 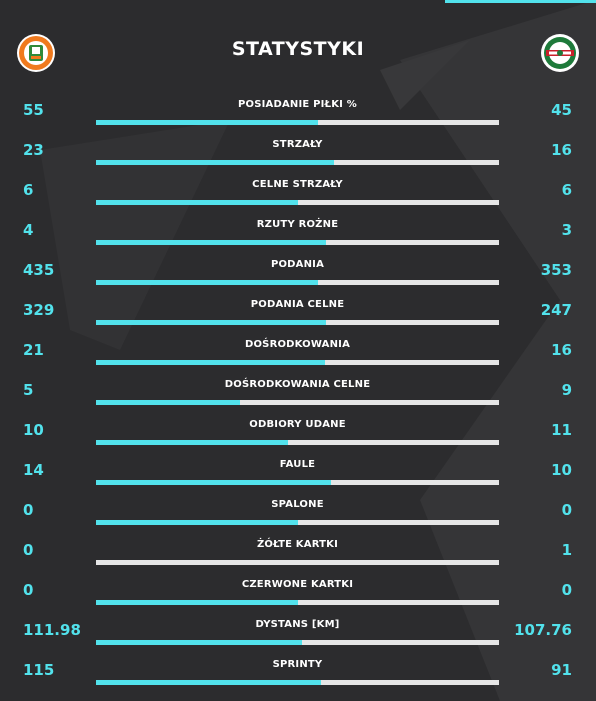 I want to click on home-value: 115, so click(x=39, y=670).